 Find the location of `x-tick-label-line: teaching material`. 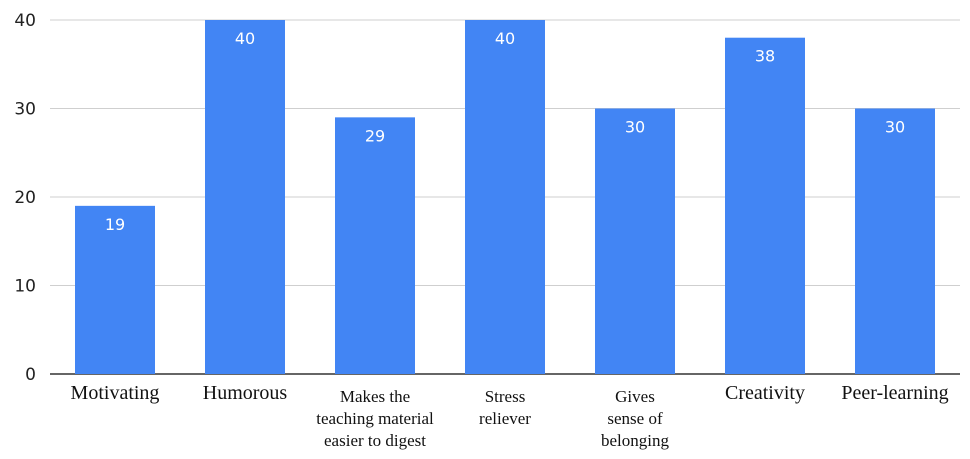

x-tick-label-line: teaching material is located at coordinates (375, 418).